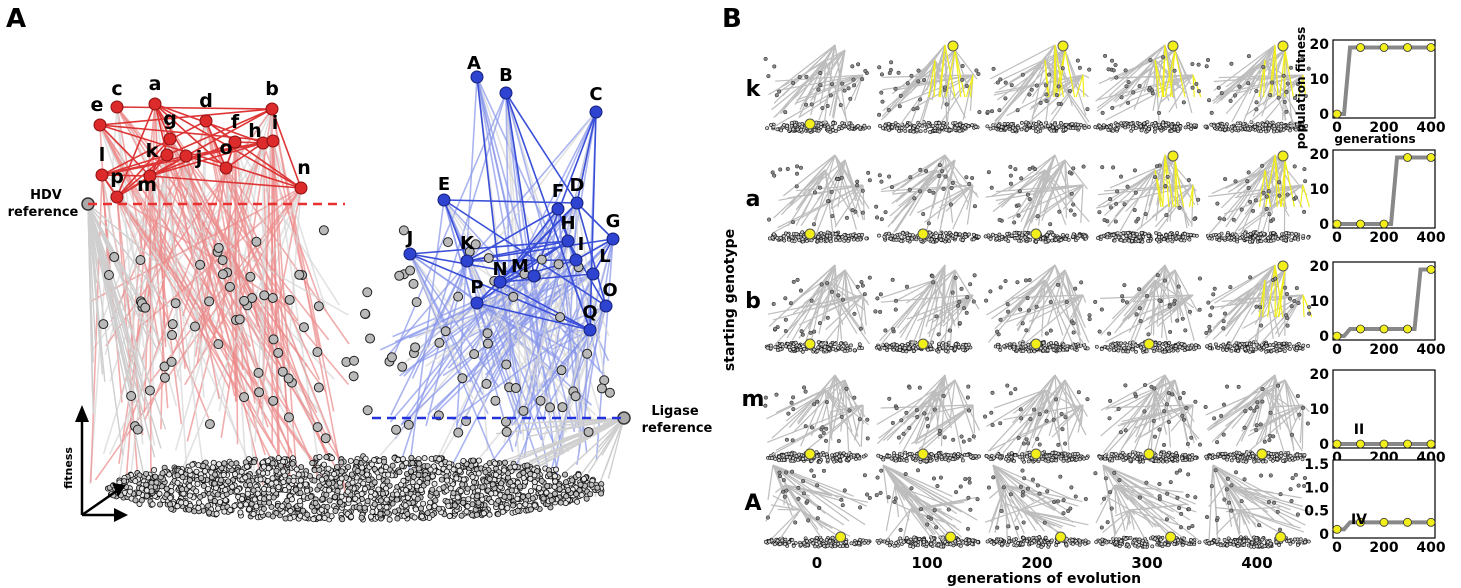  Describe the element at coordinates (1301, 88) in the screenshot. I see `chart-ylabel: population fitness` at that location.